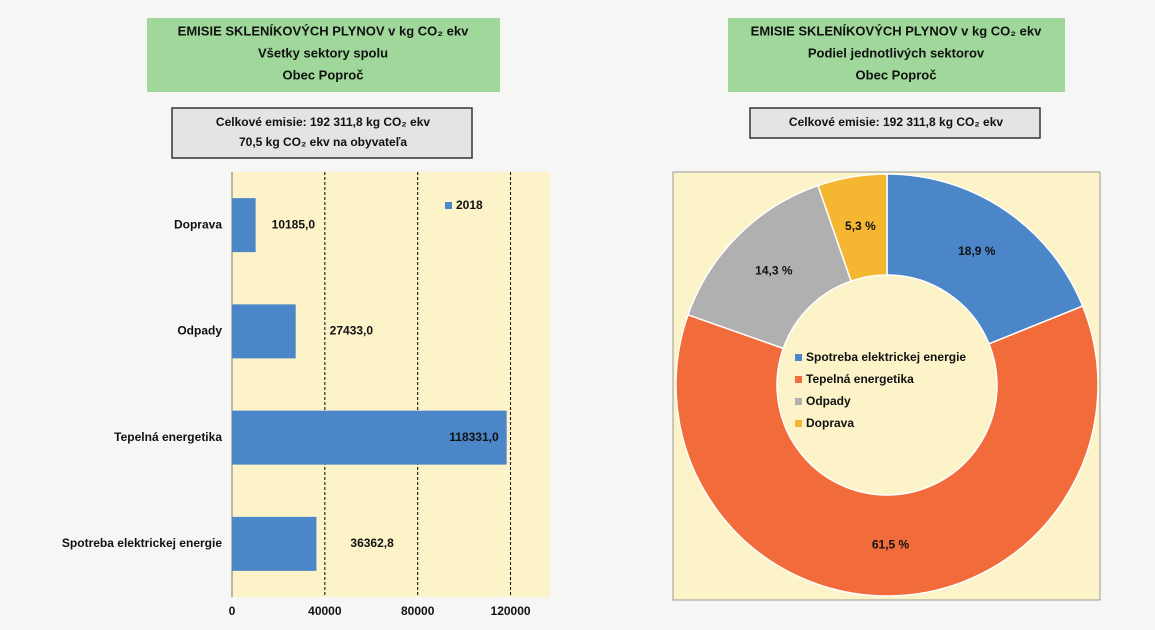  Describe the element at coordinates (232, 611) in the screenshot. I see `x-tick-label: 0` at that location.